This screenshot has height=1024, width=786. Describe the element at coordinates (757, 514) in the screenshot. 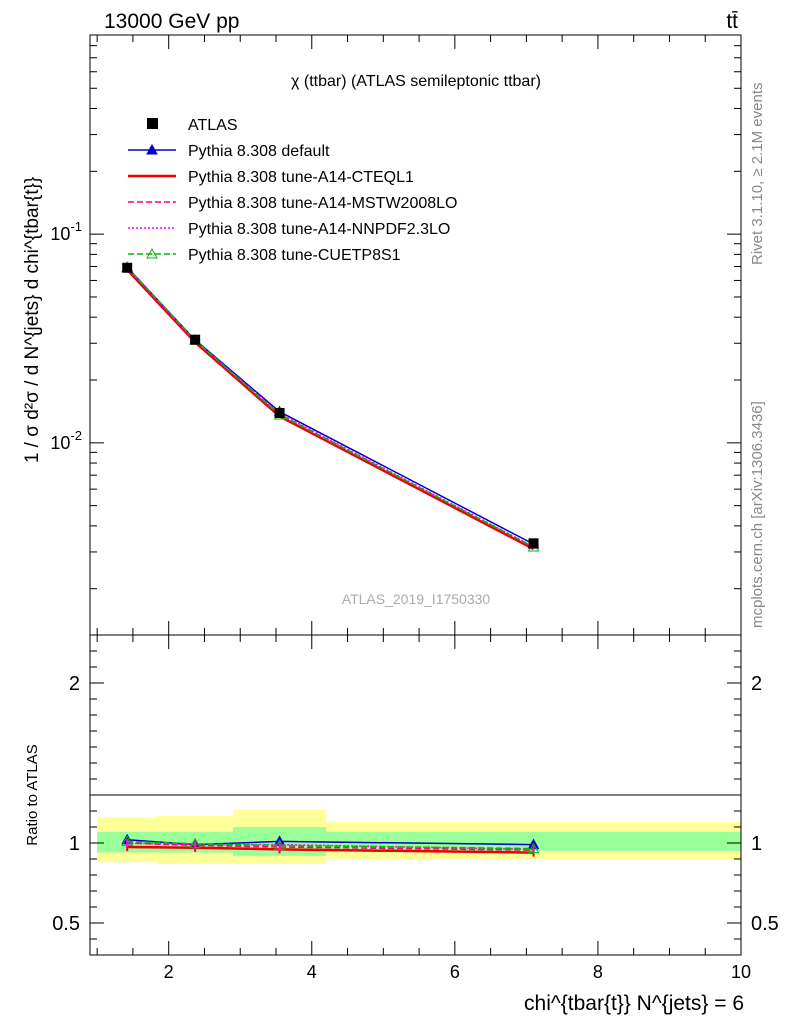

I see `mcplots-side-label: mcplots.cern.ch [arXiv:1306.3436]` at that location.